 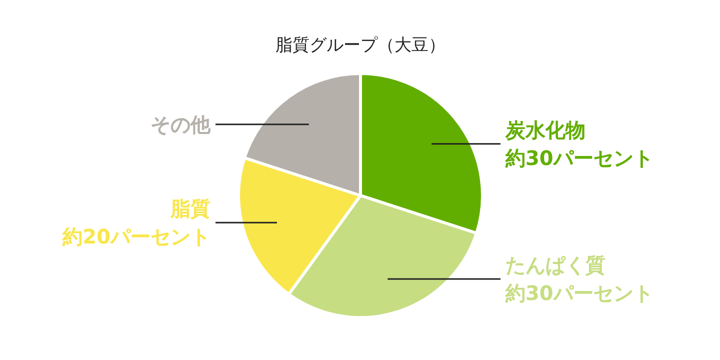 I want to click on slice-label: その他, so click(x=181, y=124).